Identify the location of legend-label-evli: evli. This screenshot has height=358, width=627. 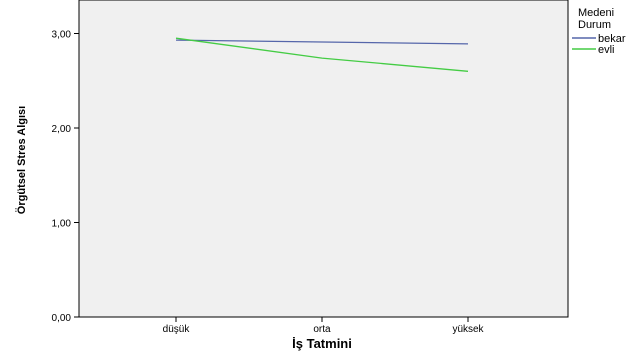
(606, 50).